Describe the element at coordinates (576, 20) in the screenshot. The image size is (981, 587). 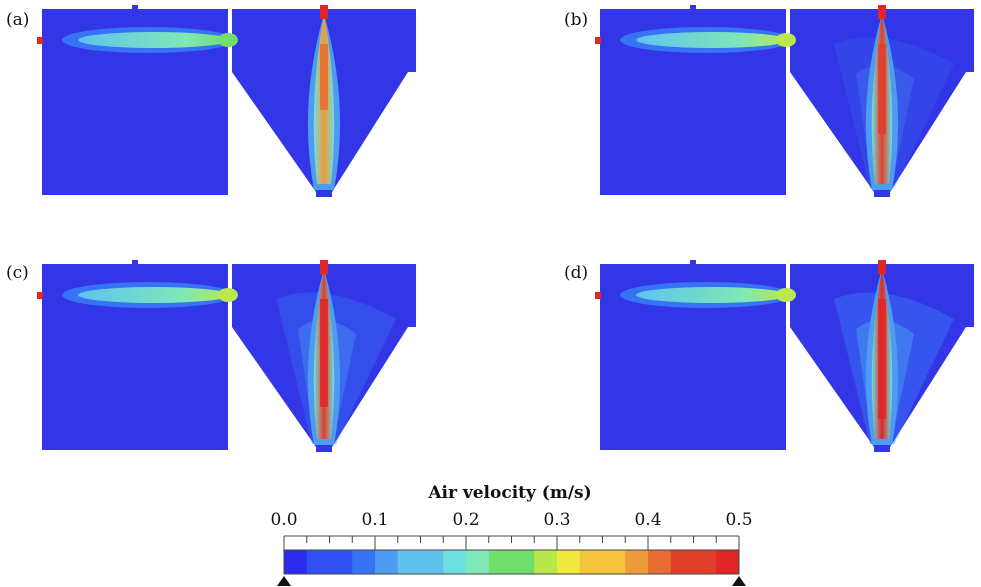
I see `panel-label: (b)` at that location.